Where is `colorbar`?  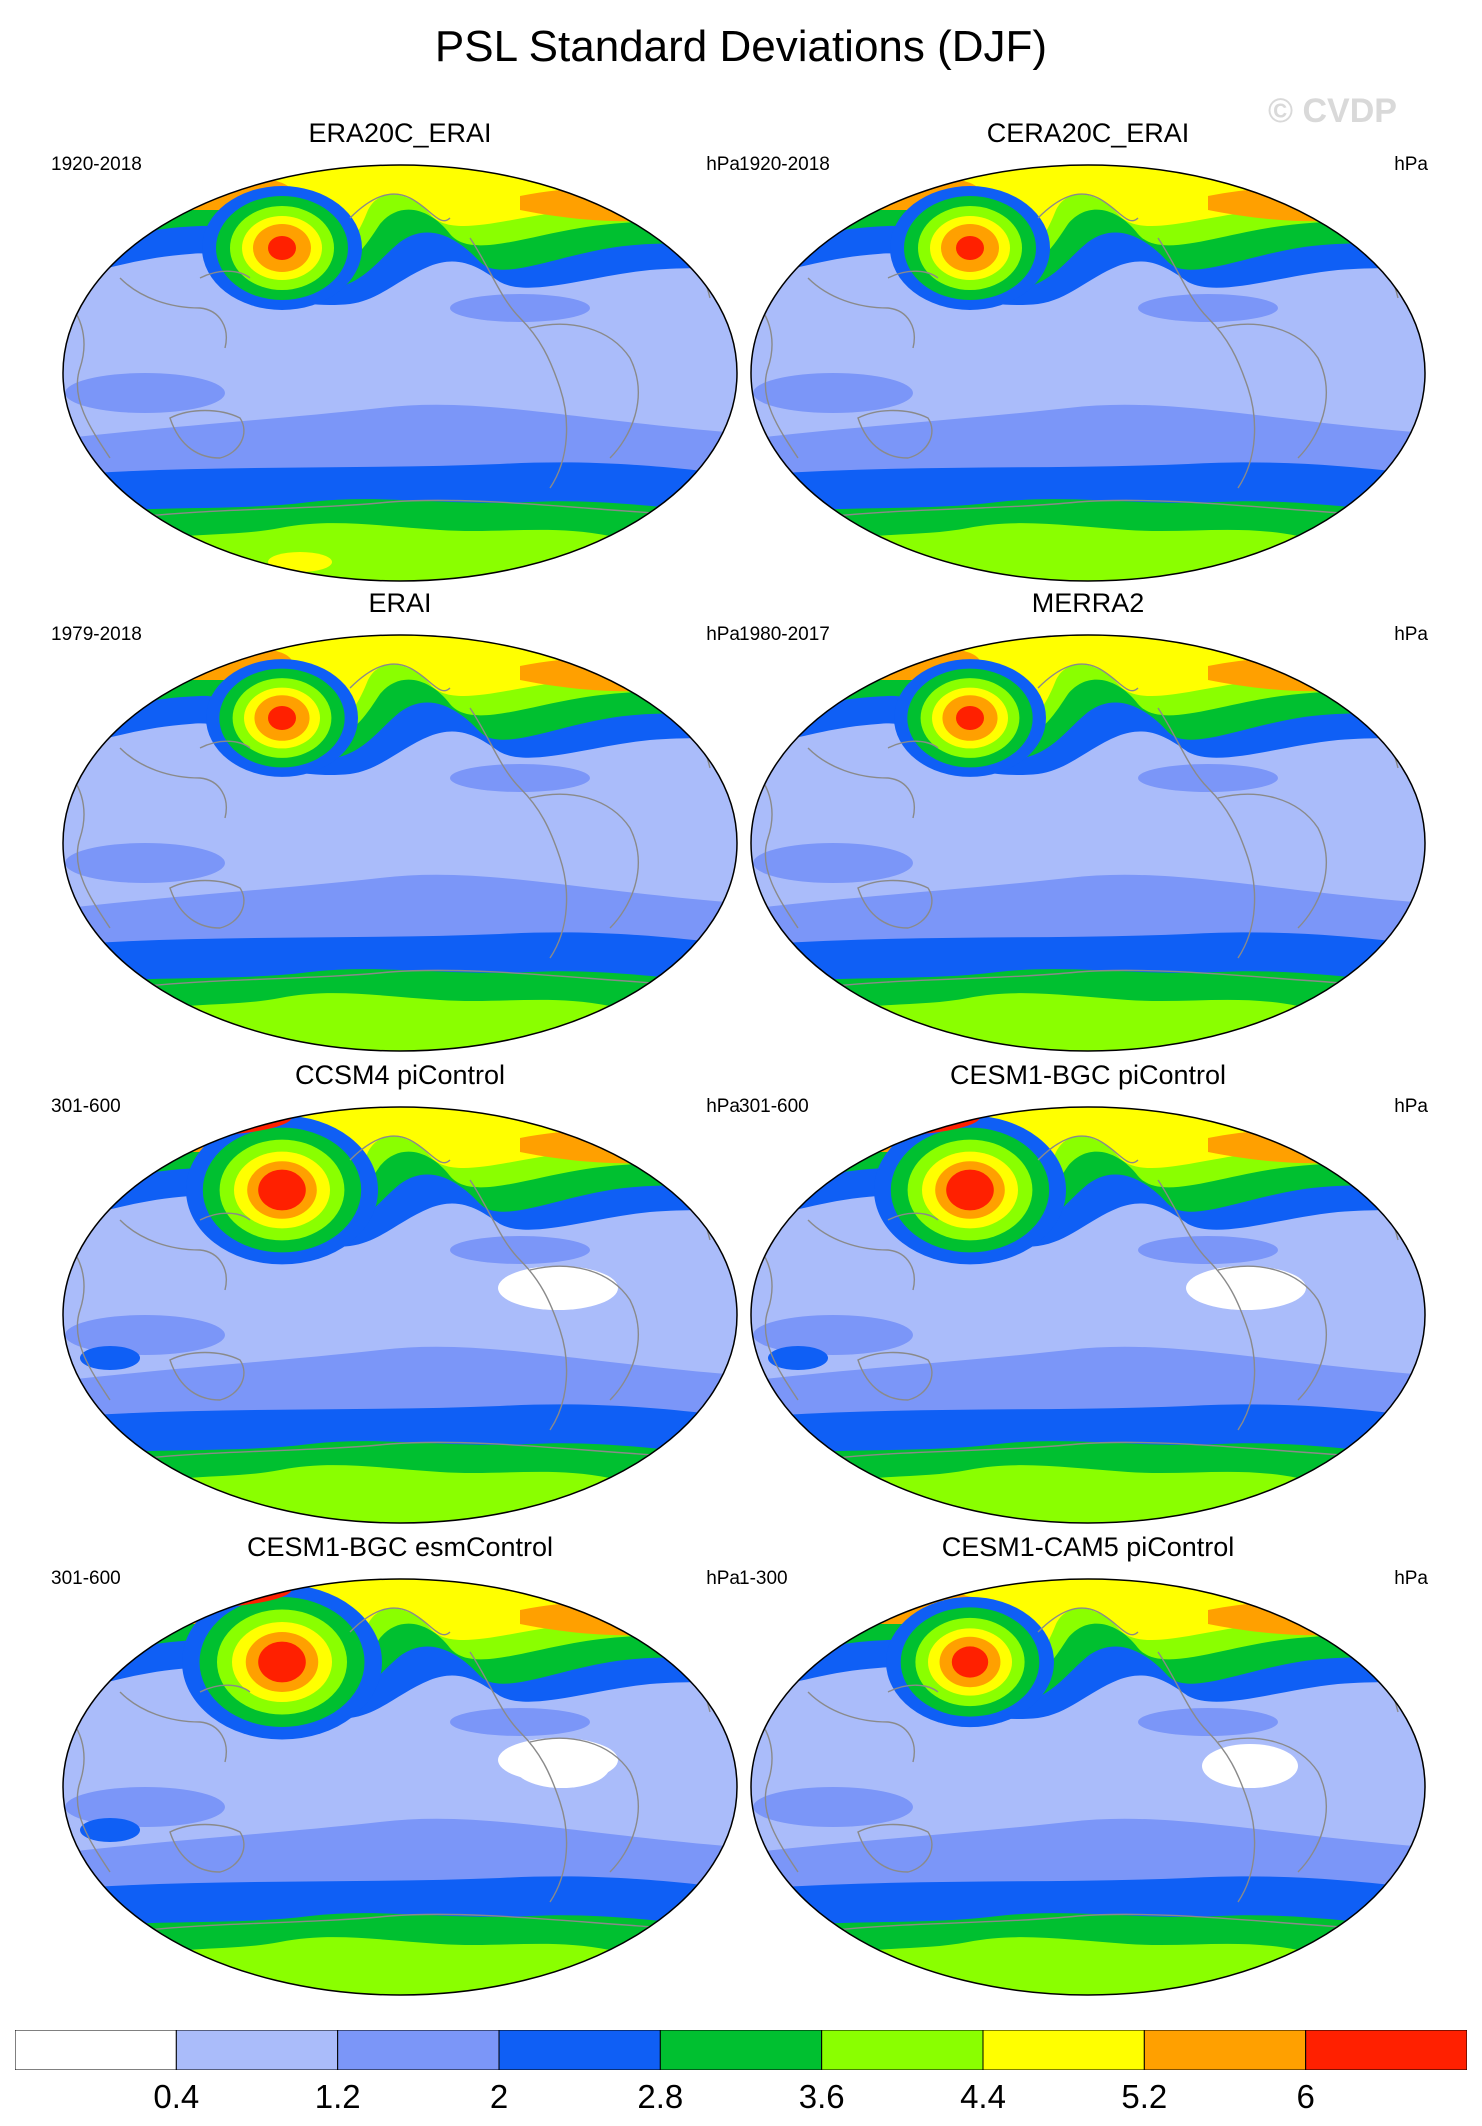 colorbar is located at coordinates (741, 2050).